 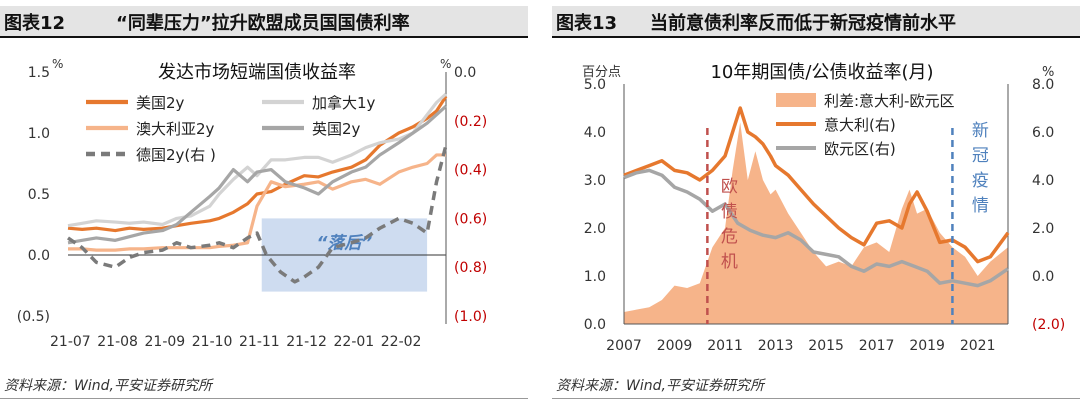 What do you see at coordinates (860, 149) in the screenshot?
I see `legend-label: 欧元区(右)` at bounding box center [860, 149].